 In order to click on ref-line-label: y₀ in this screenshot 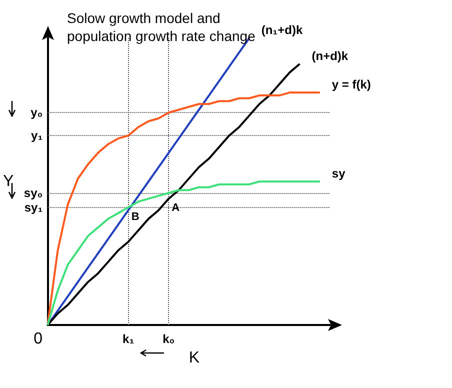, I will do `click(36, 113)`.